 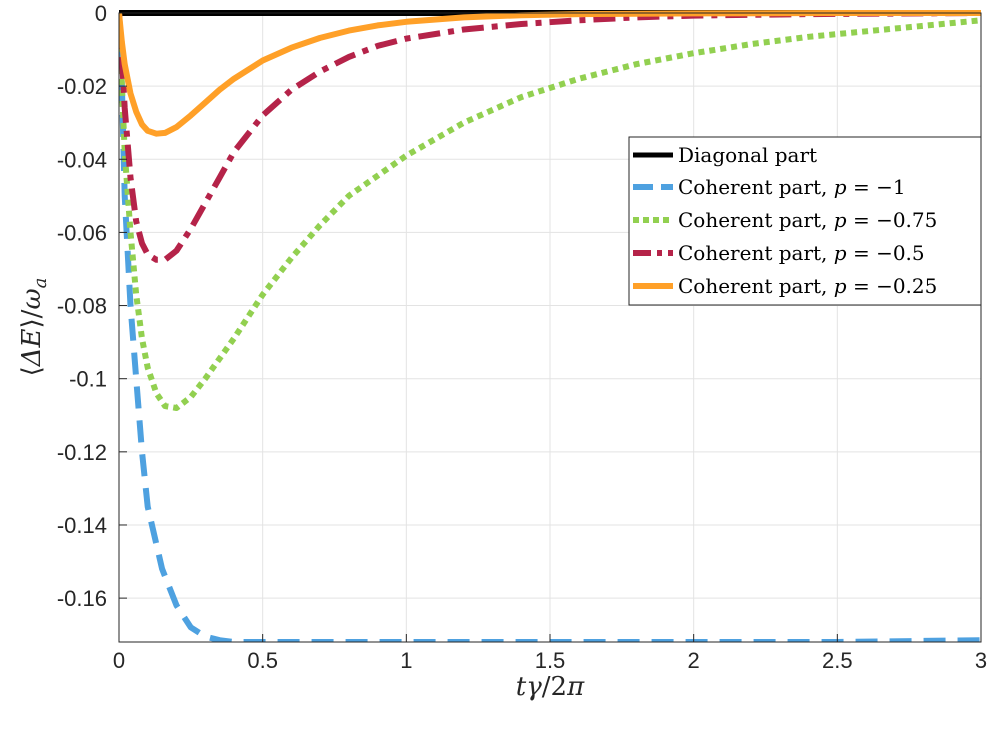 I want to click on y-axis-label: ⟨ΔE⟩/ωa, so click(x=34, y=327).